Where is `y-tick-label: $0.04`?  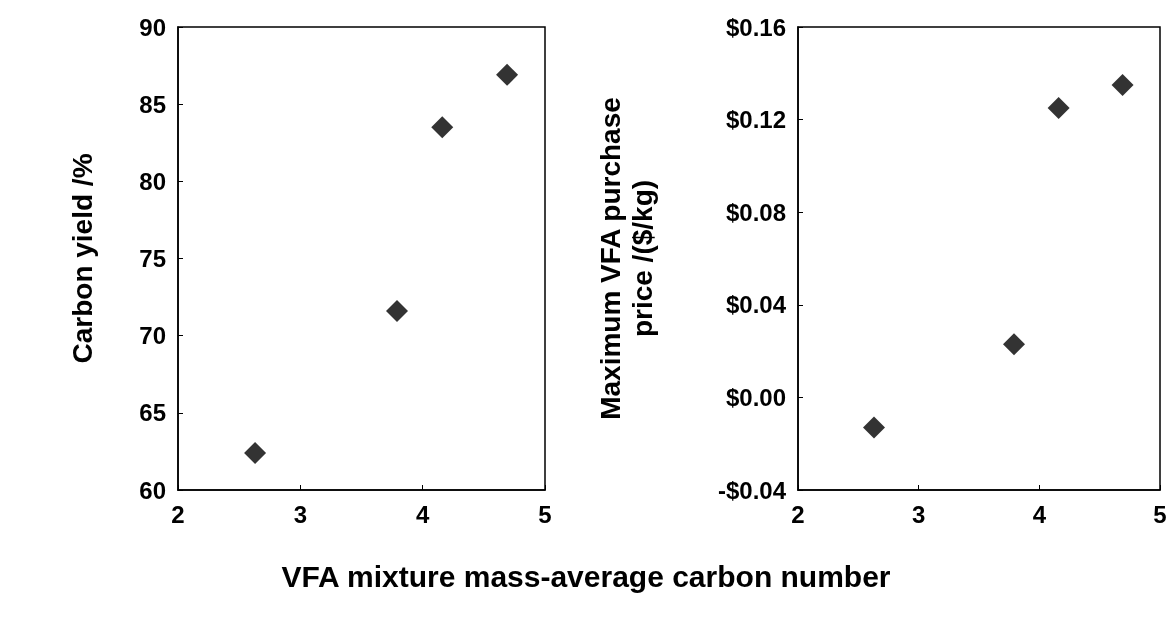 y-tick-label: $0.04 is located at coordinates (756, 305).